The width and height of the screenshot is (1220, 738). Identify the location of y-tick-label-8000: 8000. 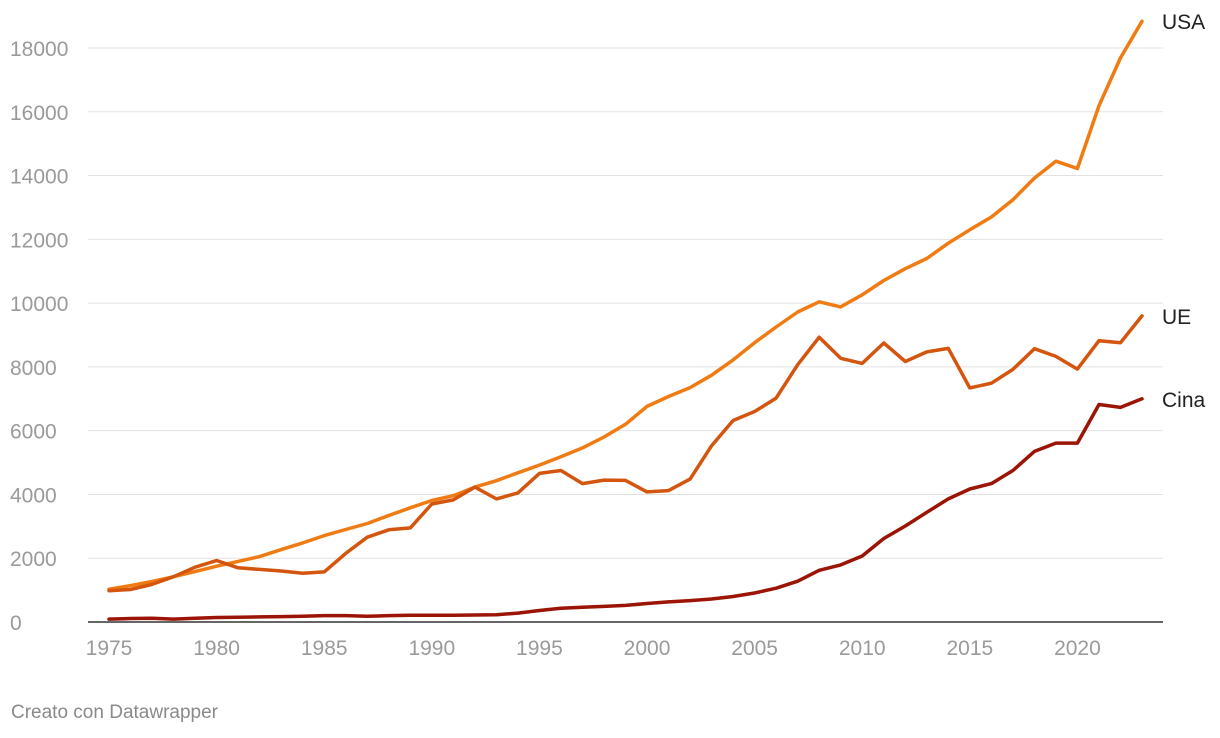
(33, 368).